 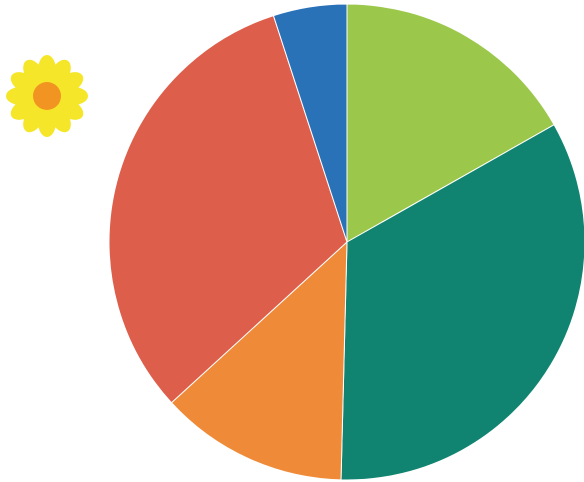 I want to click on flower-petals, so click(x=47, y=96).